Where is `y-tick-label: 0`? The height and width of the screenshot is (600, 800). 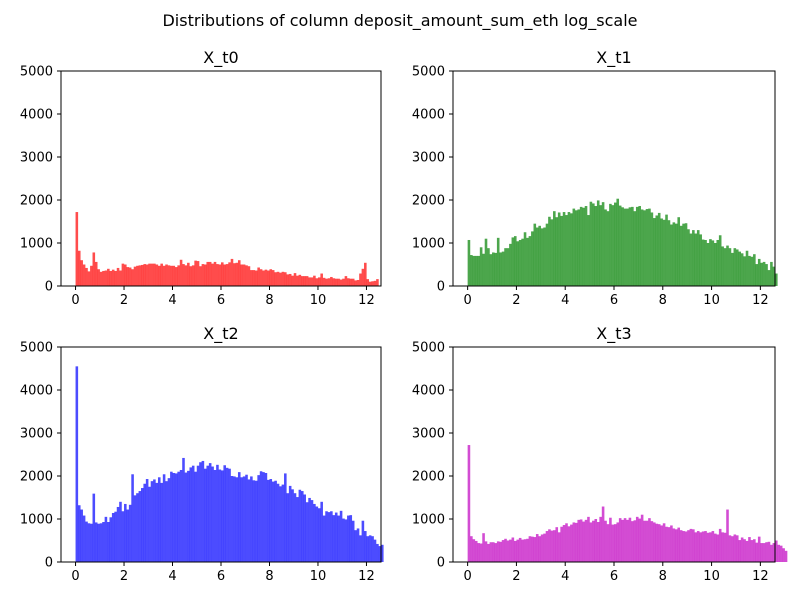 y-tick-label: 0 is located at coordinates (441, 563).